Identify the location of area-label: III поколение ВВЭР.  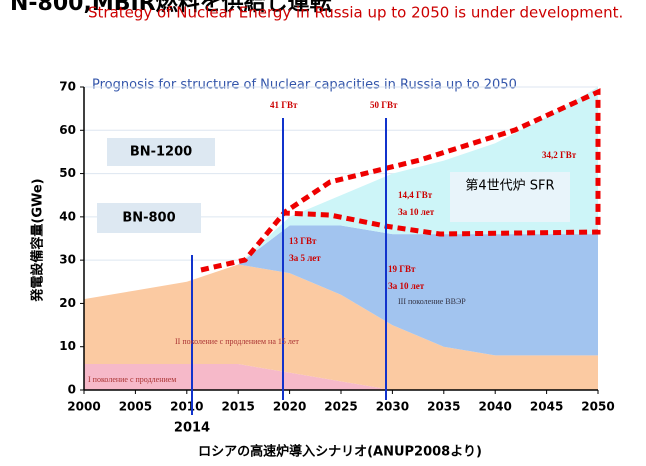
(432, 301).